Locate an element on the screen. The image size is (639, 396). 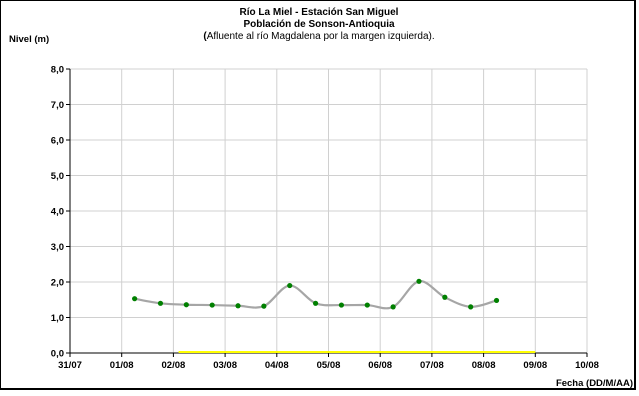
chart-title-line-1: Río La Miel - Estación San Miguel is located at coordinates (319, 12).